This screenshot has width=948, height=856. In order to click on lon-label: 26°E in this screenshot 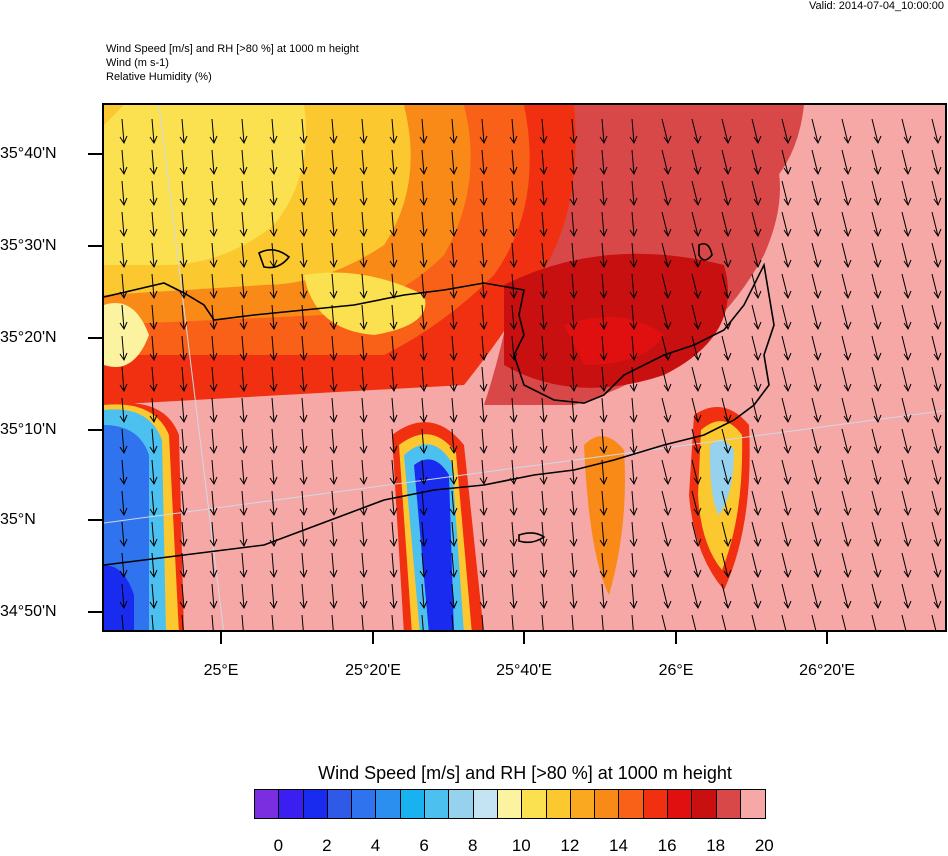, I will do `click(676, 670)`.